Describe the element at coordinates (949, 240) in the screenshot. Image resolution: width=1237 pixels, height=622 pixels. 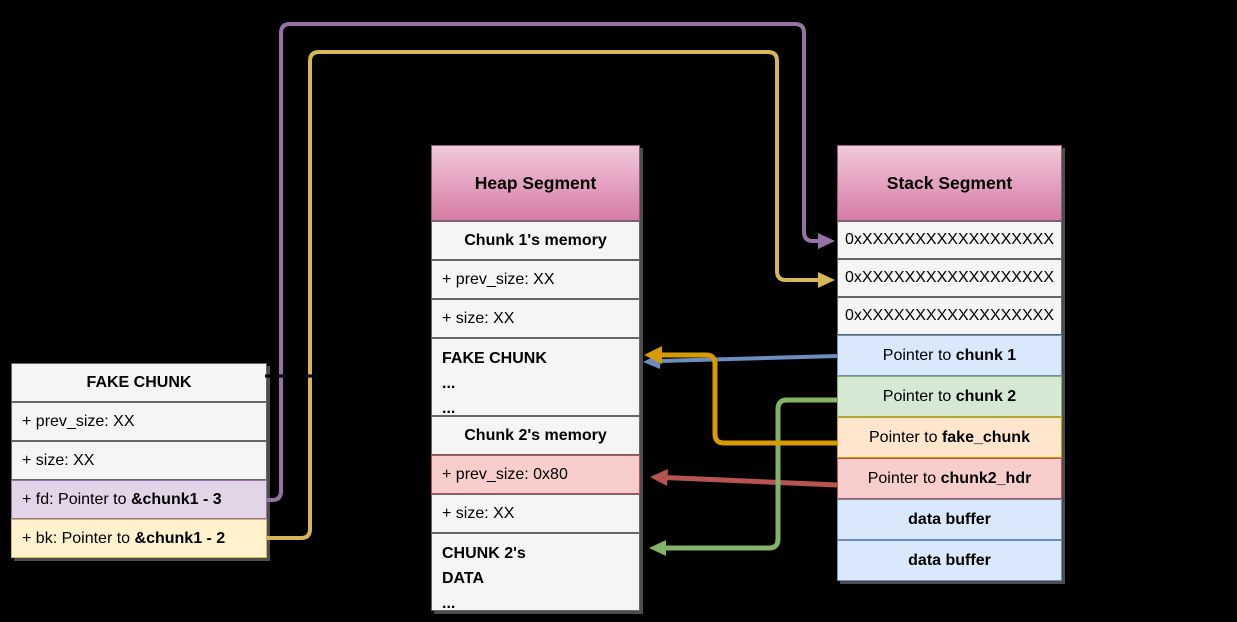
I see `stack-address-row-1: 0xXXXXXXXXXXXXXXXXXX` at that location.